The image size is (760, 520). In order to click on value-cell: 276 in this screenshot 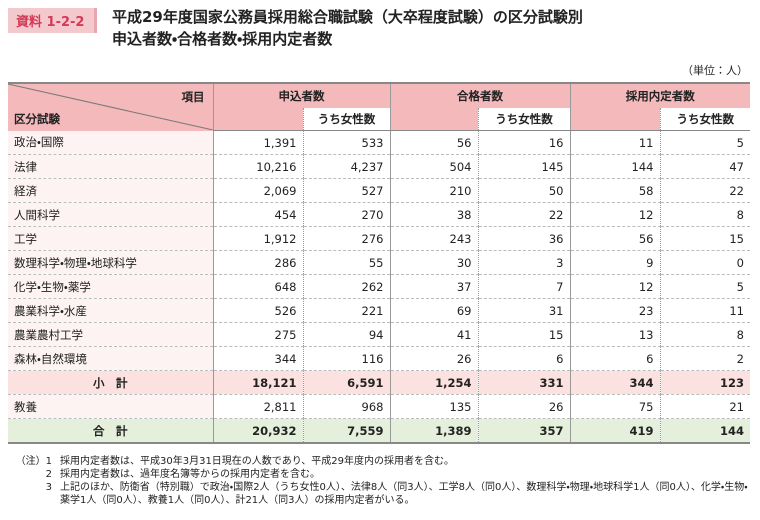, I will do `click(346, 238)`.